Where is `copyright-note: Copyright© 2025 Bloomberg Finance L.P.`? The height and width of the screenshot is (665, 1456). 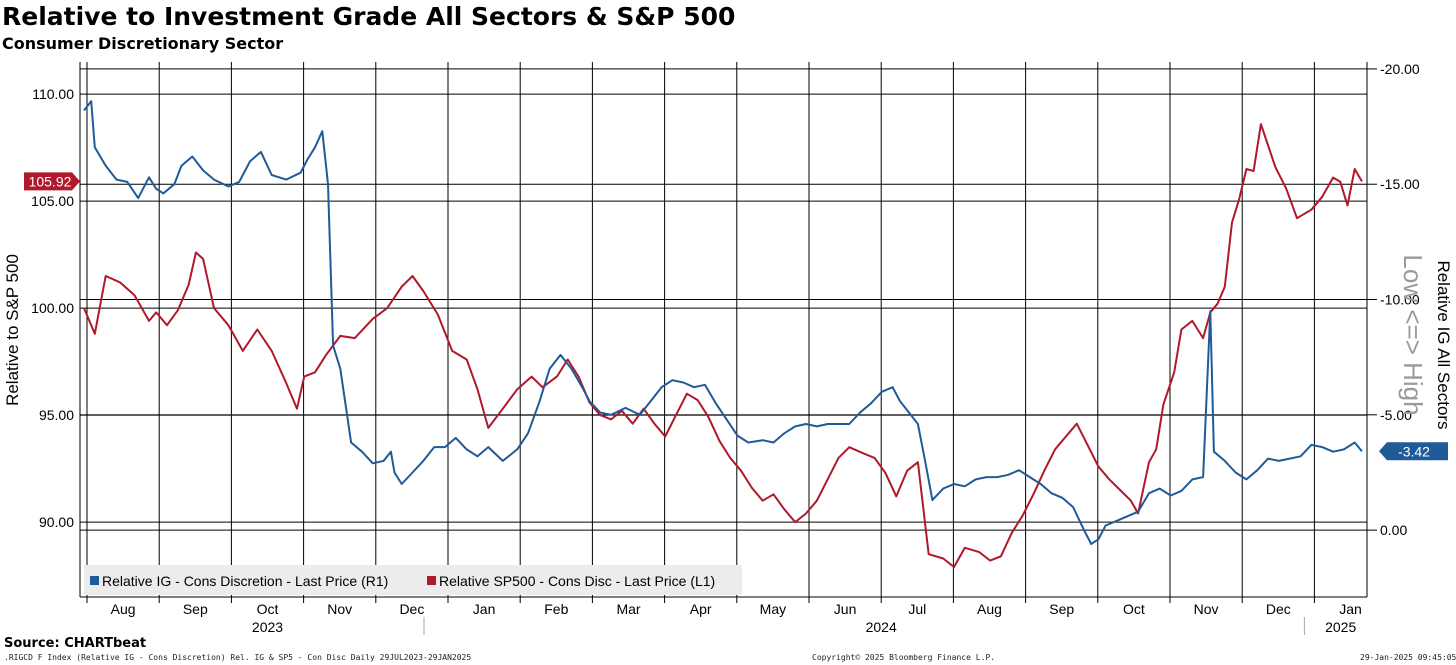
copyright-note: Copyright© 2025 Bloomberg Finance L.P. is located at coordinates (904, 657).